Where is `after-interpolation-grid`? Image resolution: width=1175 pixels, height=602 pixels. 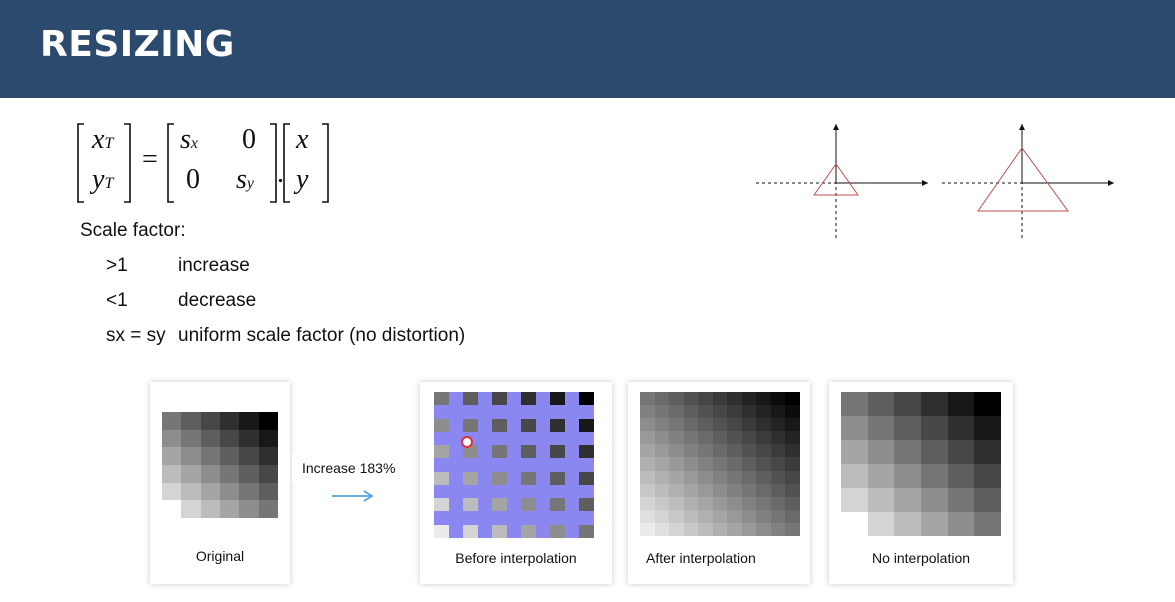
after-interpolation-grid is located at coordinates (720, 464).